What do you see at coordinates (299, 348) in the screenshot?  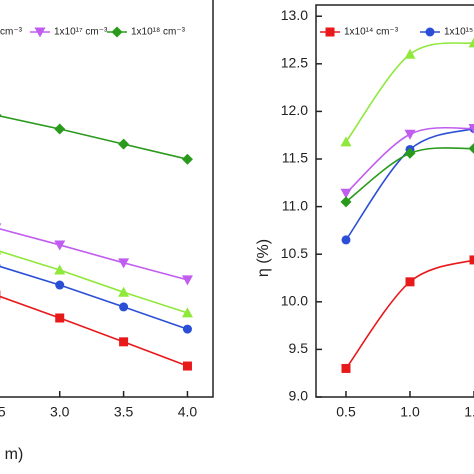 I see `y-tick-label: 9.5` at bounding box center [299, 348].